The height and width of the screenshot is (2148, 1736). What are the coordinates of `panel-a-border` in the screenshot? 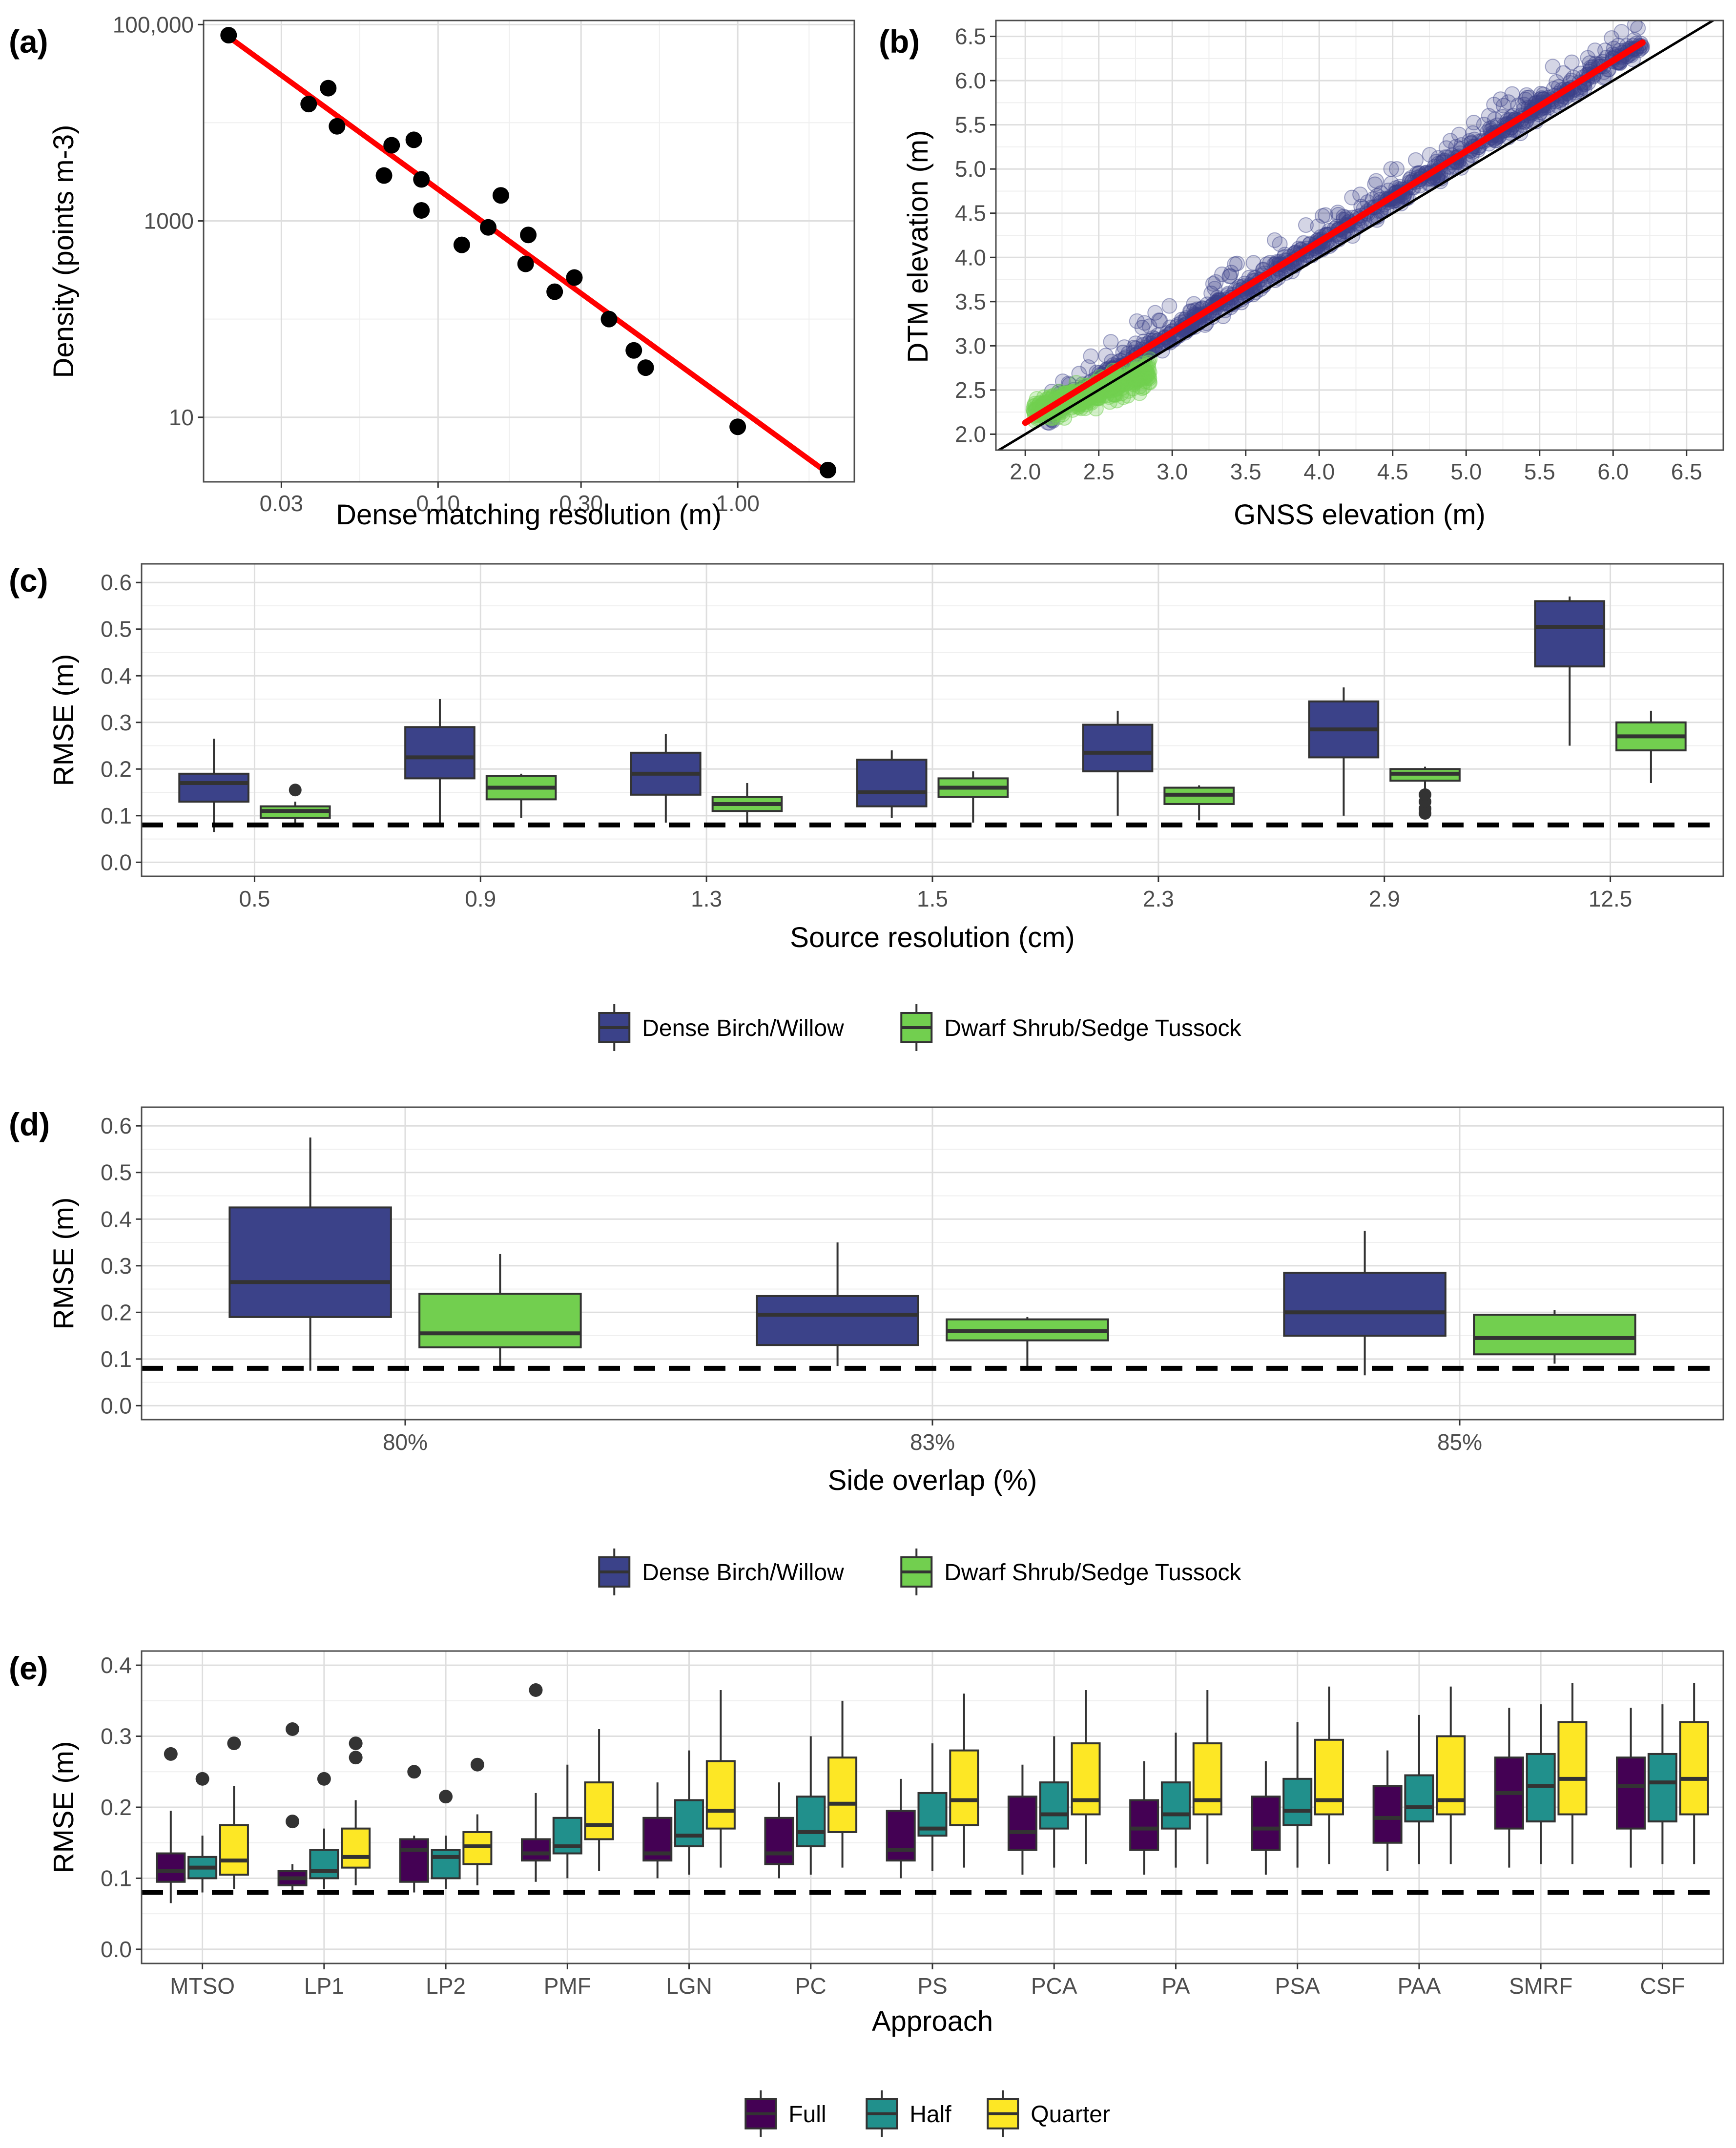 It's located at (529, 251).